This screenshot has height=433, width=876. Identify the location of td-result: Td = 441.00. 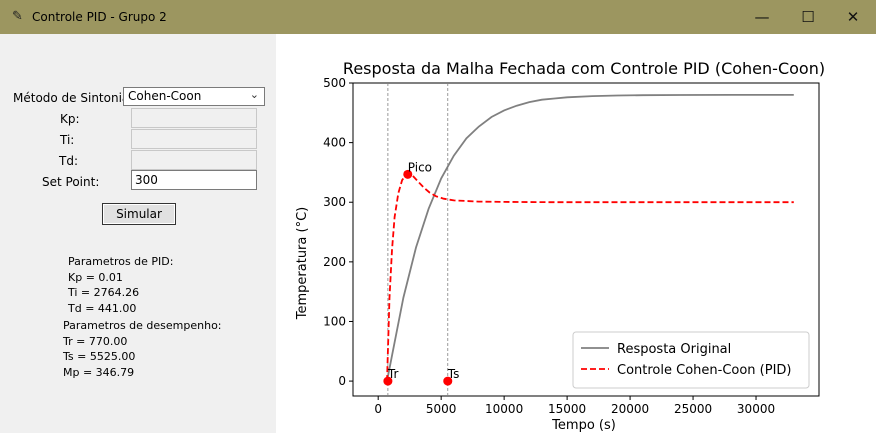
(102, 308).